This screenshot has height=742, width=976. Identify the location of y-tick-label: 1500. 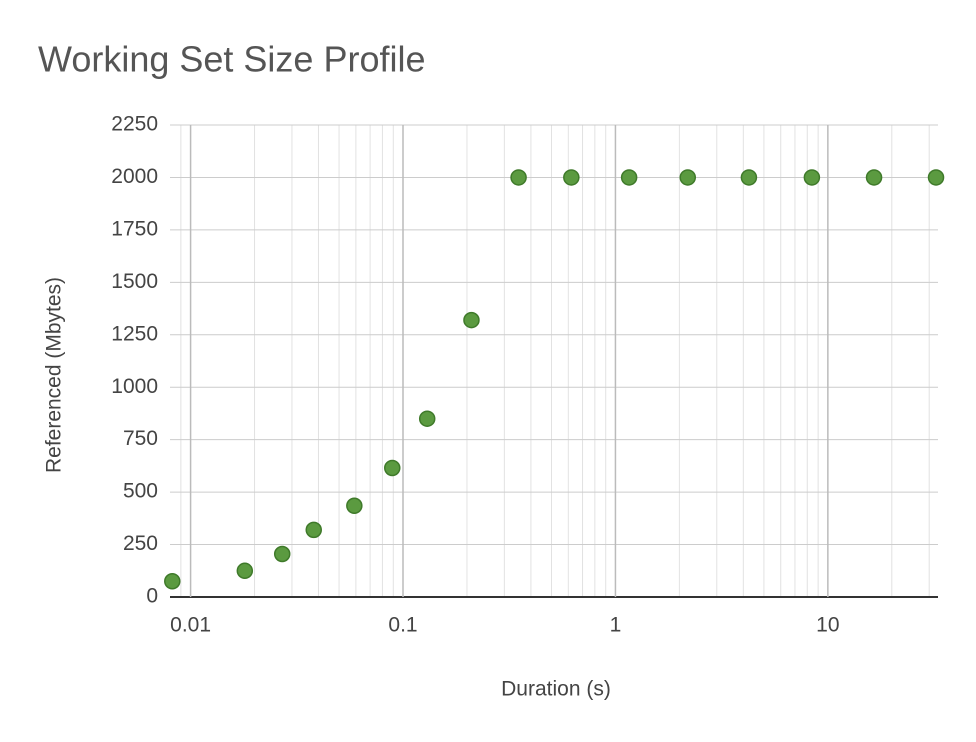
(134, 281).